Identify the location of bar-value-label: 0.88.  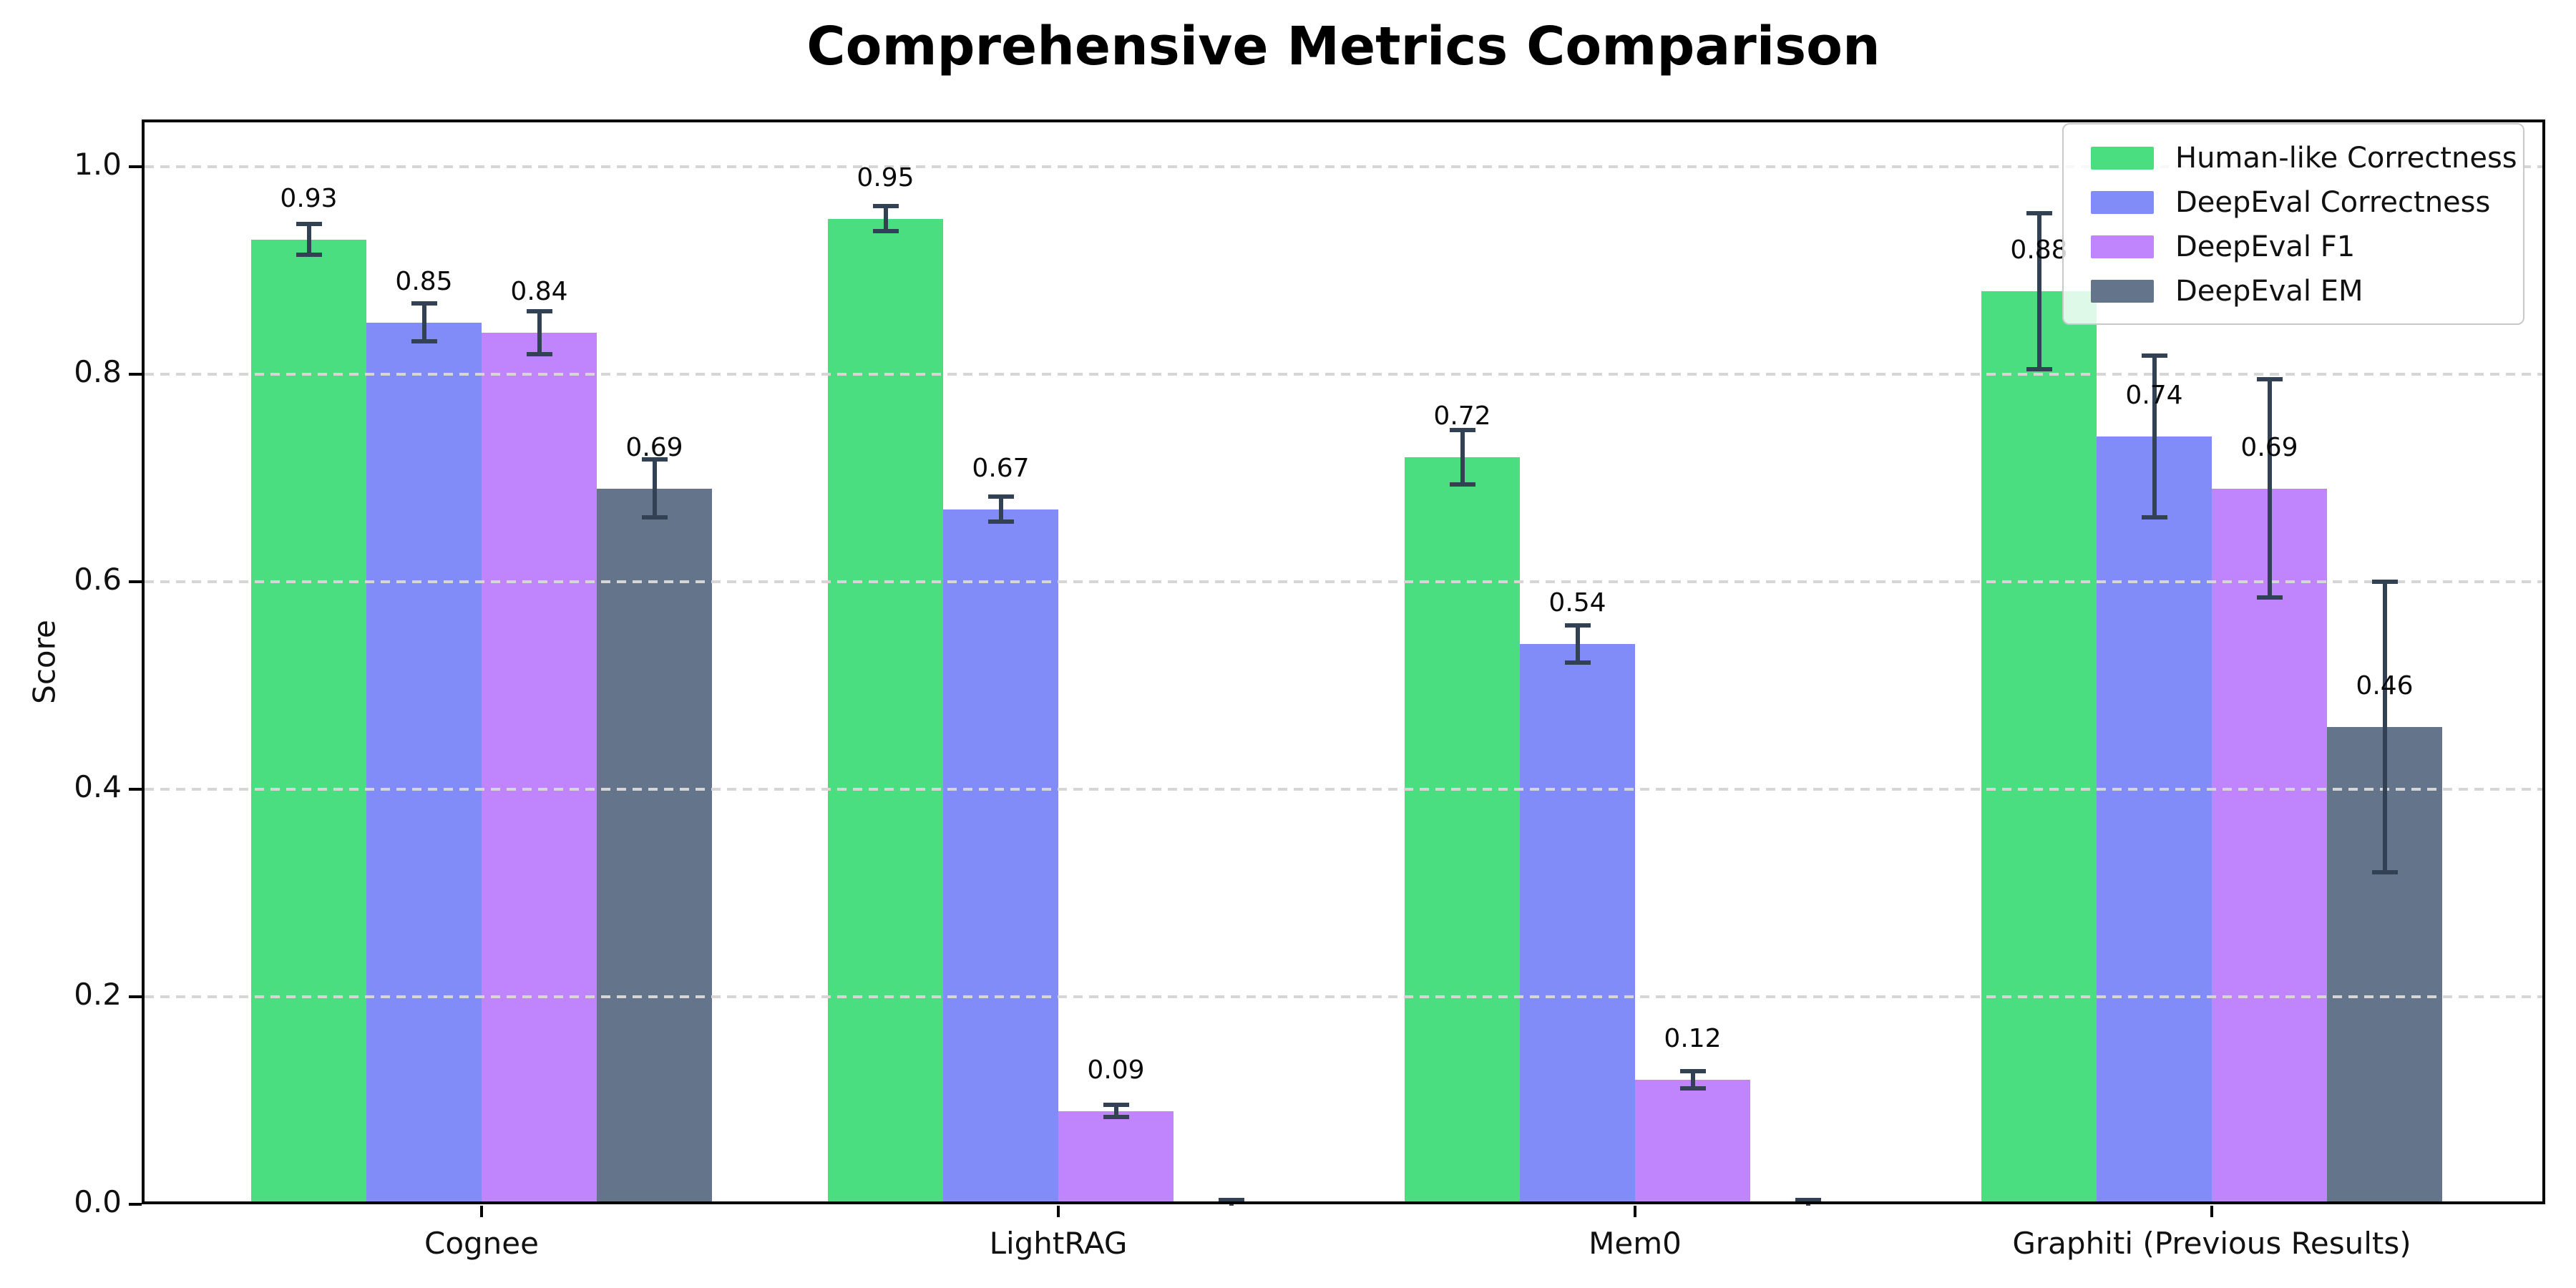
(2039, 250).